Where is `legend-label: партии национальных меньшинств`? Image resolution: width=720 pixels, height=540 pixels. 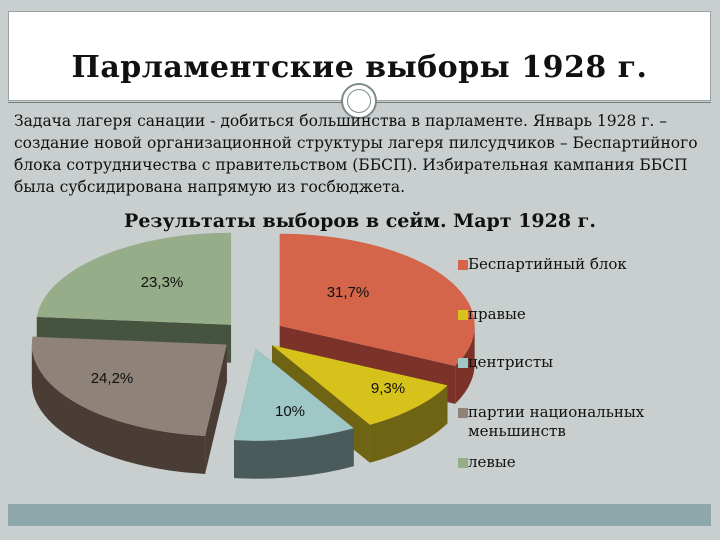 legend-label: партии национальных меньшинств is located at coordinates (556, 421).